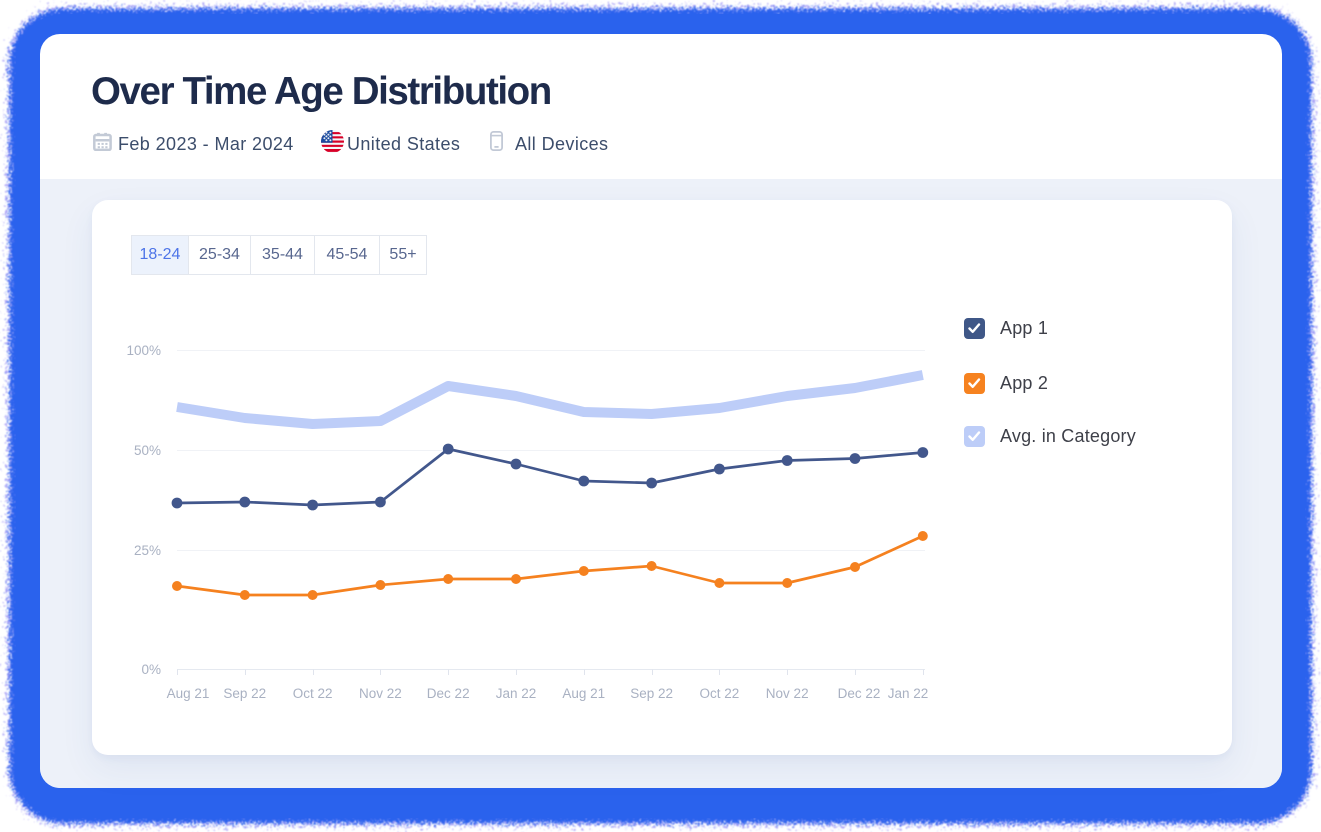 This screenshot has height=832, width=1321. Describe the element at coordinates (147, 550) in the screenshot. I see `svg-text: 25%` at that location.